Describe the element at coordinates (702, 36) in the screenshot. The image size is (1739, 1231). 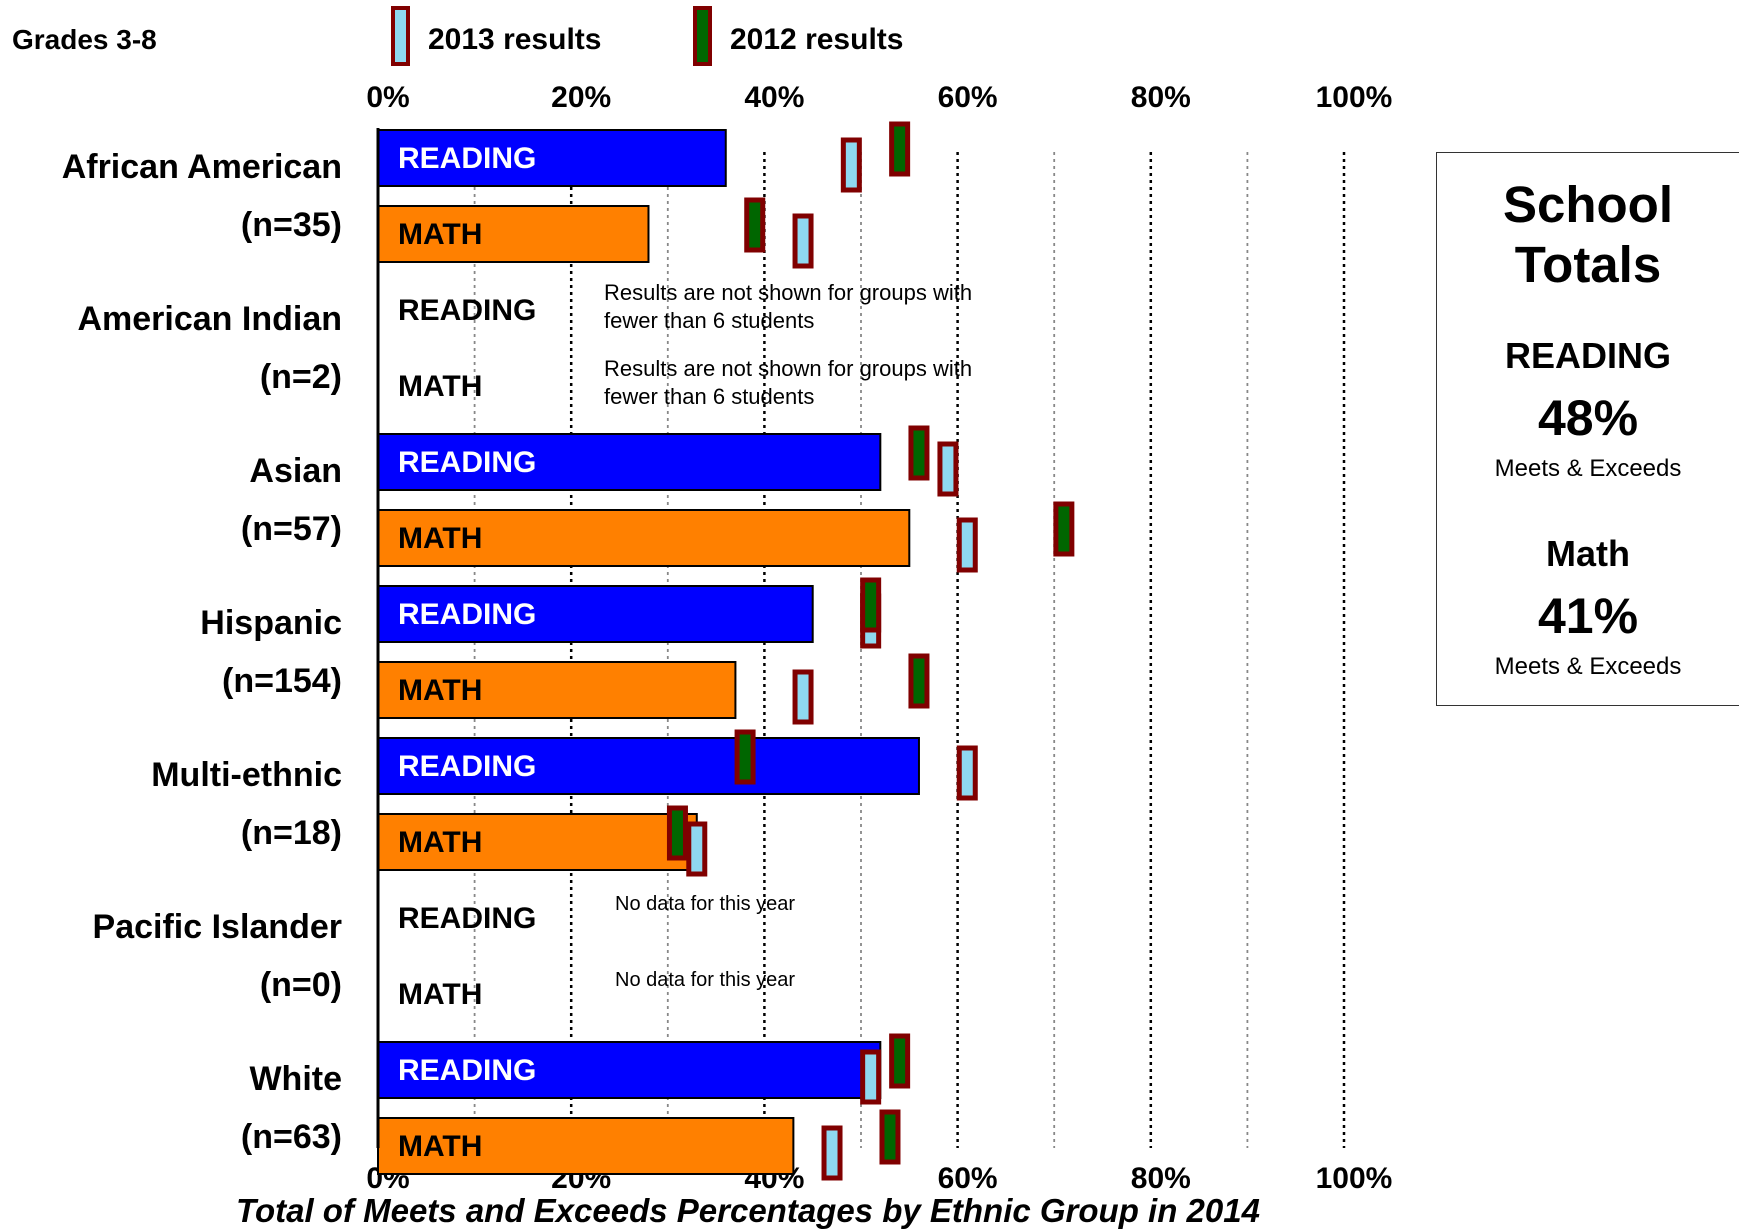
I see `legend-2012-marker` at that location.